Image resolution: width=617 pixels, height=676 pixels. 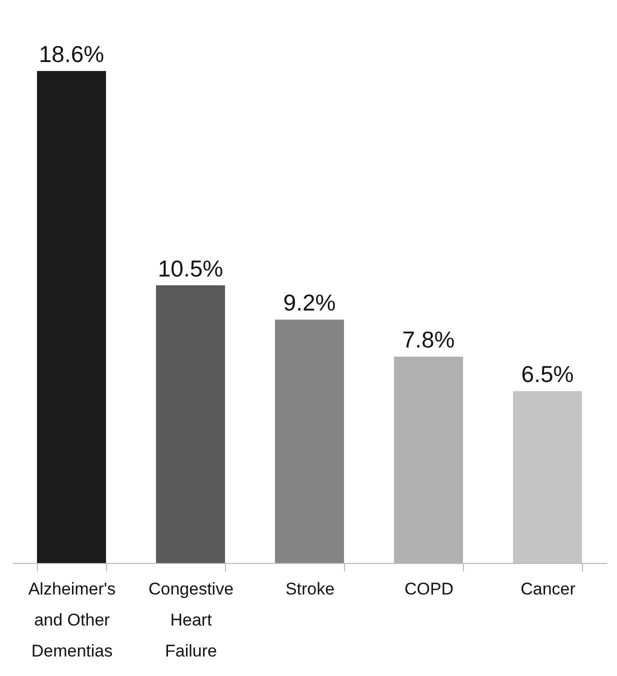 I want to click on data-label: 6.5%, so click(x=547, y=374).